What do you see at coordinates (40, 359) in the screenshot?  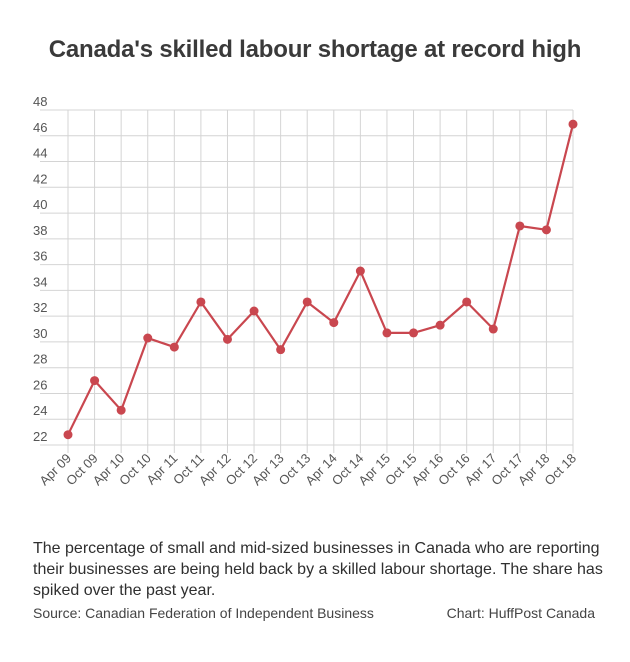 I see `y-tick-label: 28` at bounding box center [40, 359].